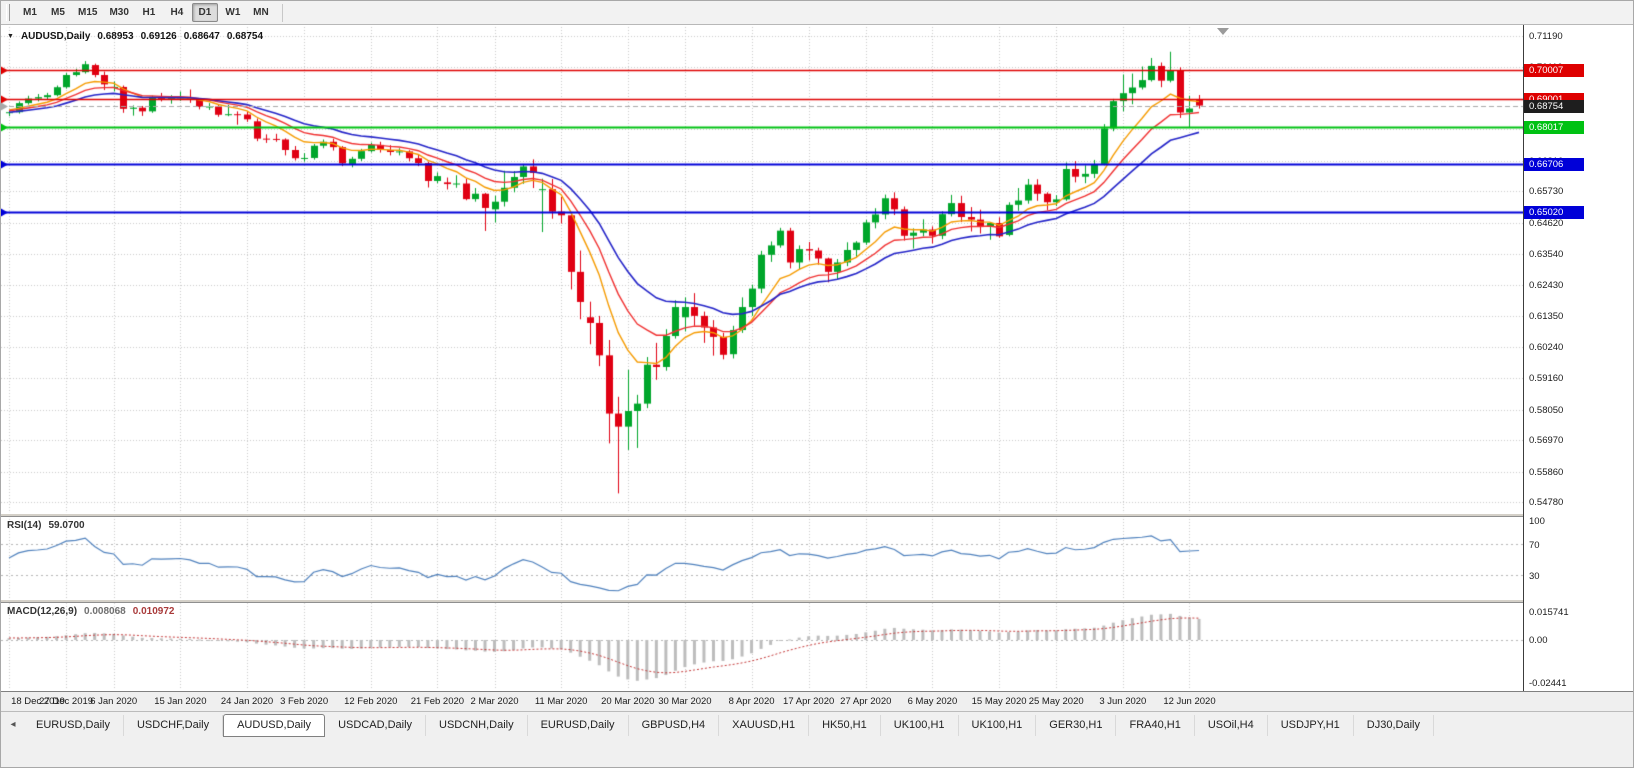  I want to click on price-axis-label: 0.62430, so click(1546, 286).